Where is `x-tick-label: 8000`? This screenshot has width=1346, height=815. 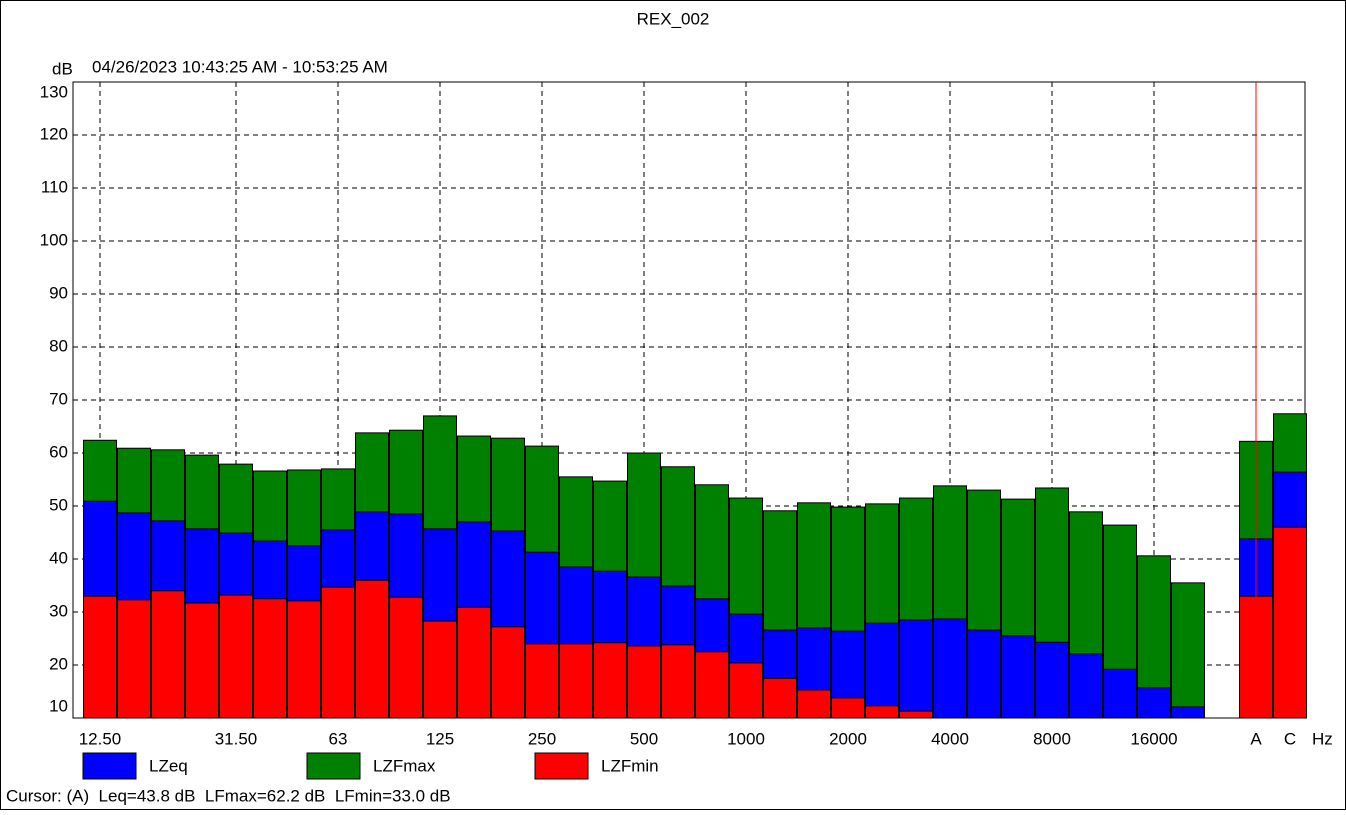 x-tick-label: 8000 is located at coordinates (1052, 738).